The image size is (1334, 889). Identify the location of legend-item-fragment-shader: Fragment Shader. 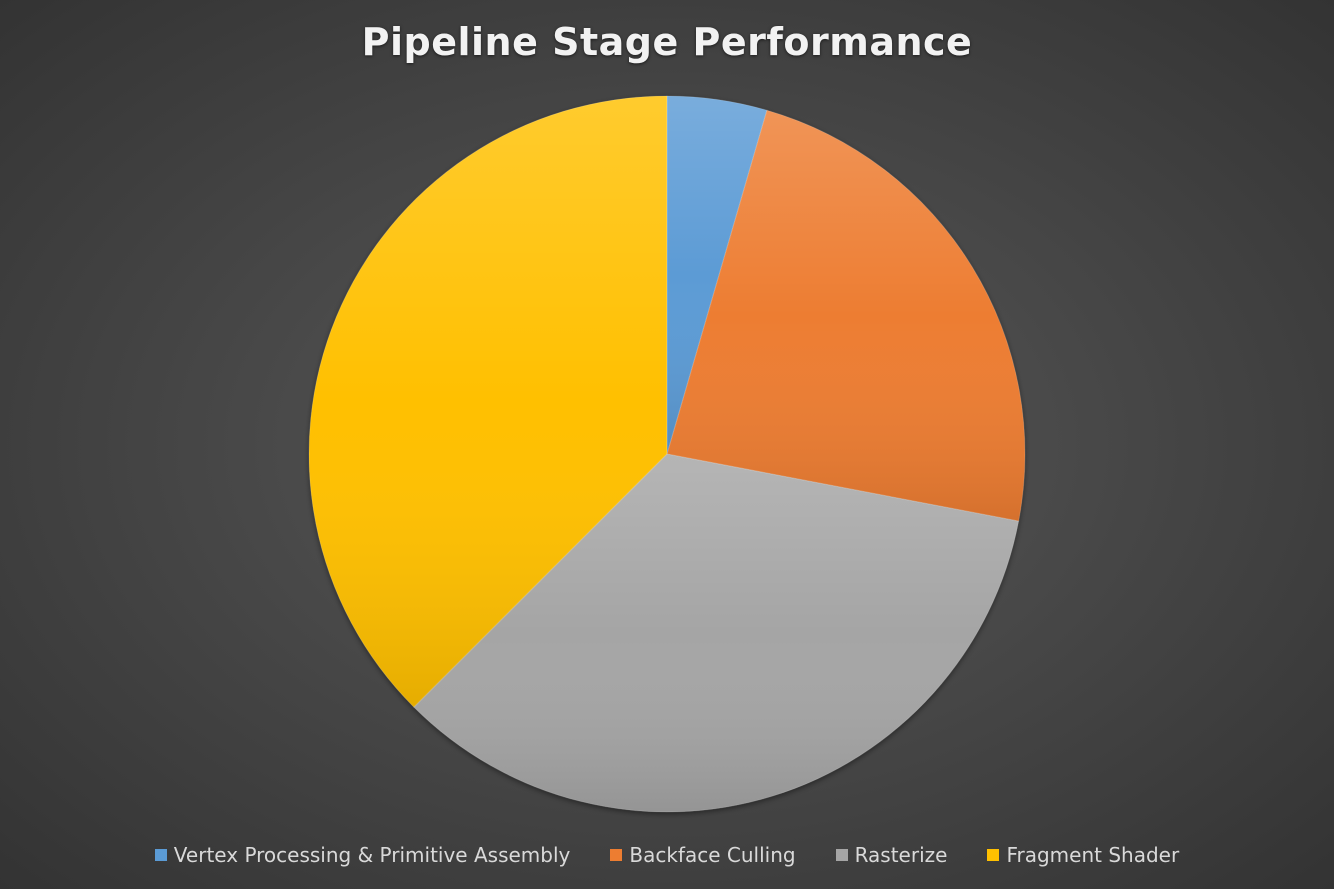
(1083, 855).